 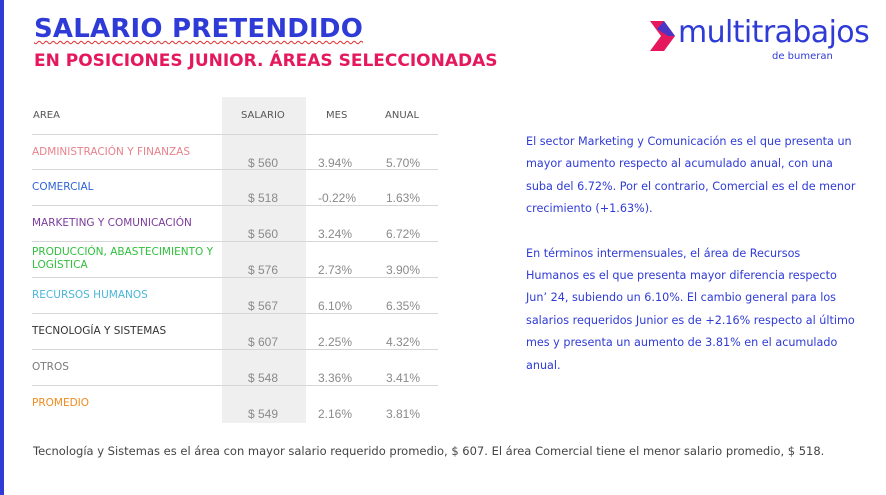 What do you see at coordinates (335, 306) in the screenshot?
I see `row-mes: 6.10%` at bounding box center [335, 306].